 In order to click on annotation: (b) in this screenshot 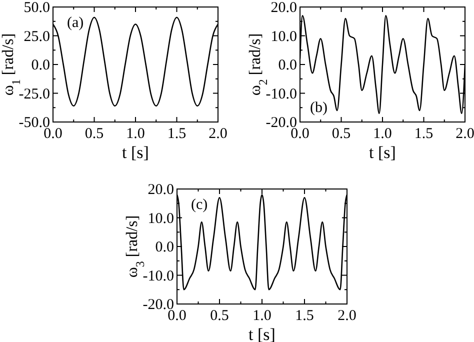, I will do `click(319, 108)`.